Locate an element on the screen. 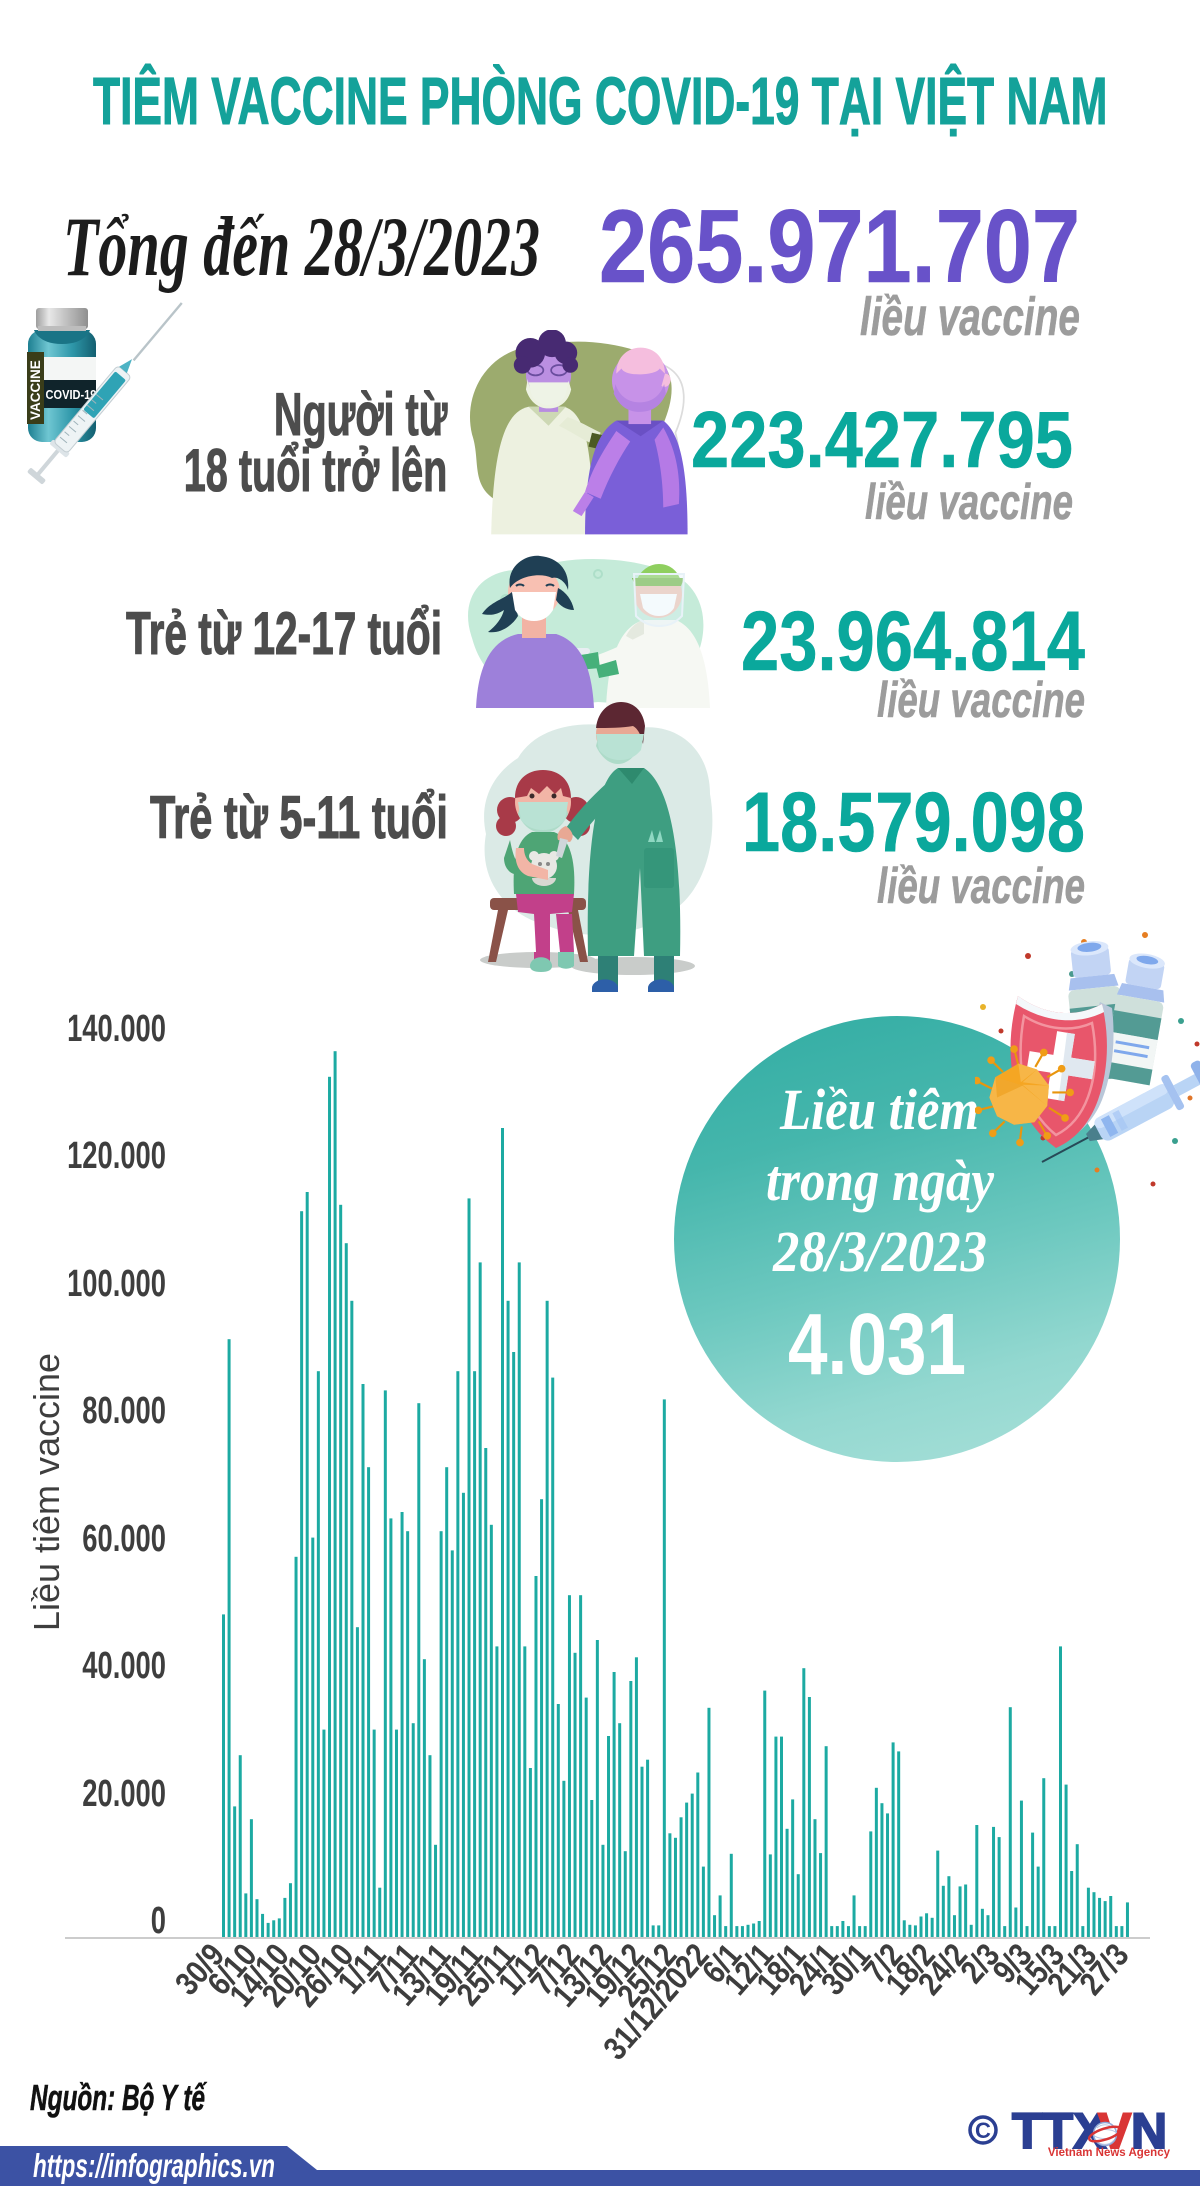 The width and height of the screenshot is (1200, 2186). svg-text: 140.000 is located at coordinates (116, 1029).